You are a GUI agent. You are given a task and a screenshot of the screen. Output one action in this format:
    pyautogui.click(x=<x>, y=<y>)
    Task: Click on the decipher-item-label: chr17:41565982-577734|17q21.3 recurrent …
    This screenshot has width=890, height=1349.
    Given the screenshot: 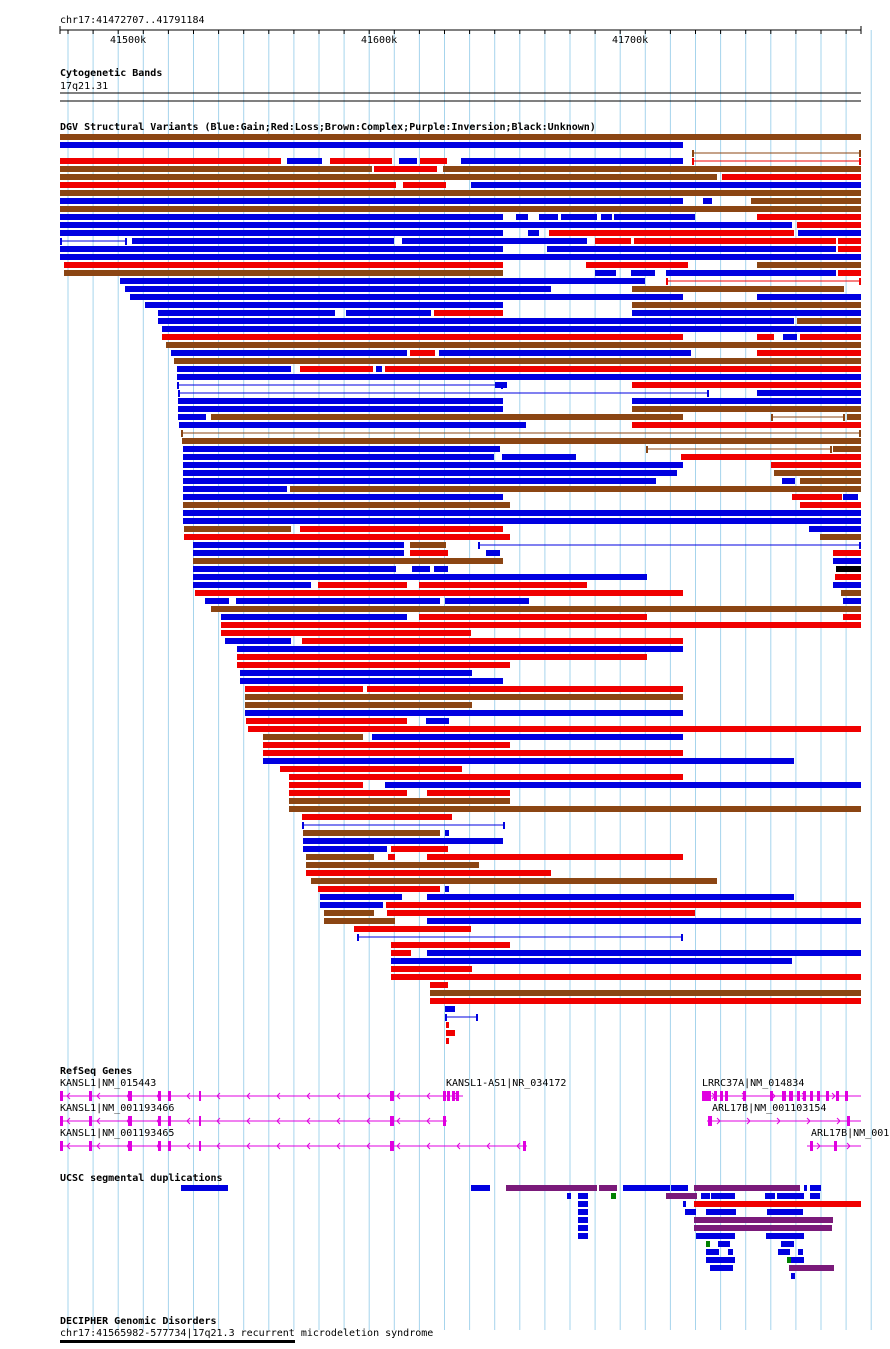 What is the action you would take?
    pyautogui.click(x=247, y=1333)
    